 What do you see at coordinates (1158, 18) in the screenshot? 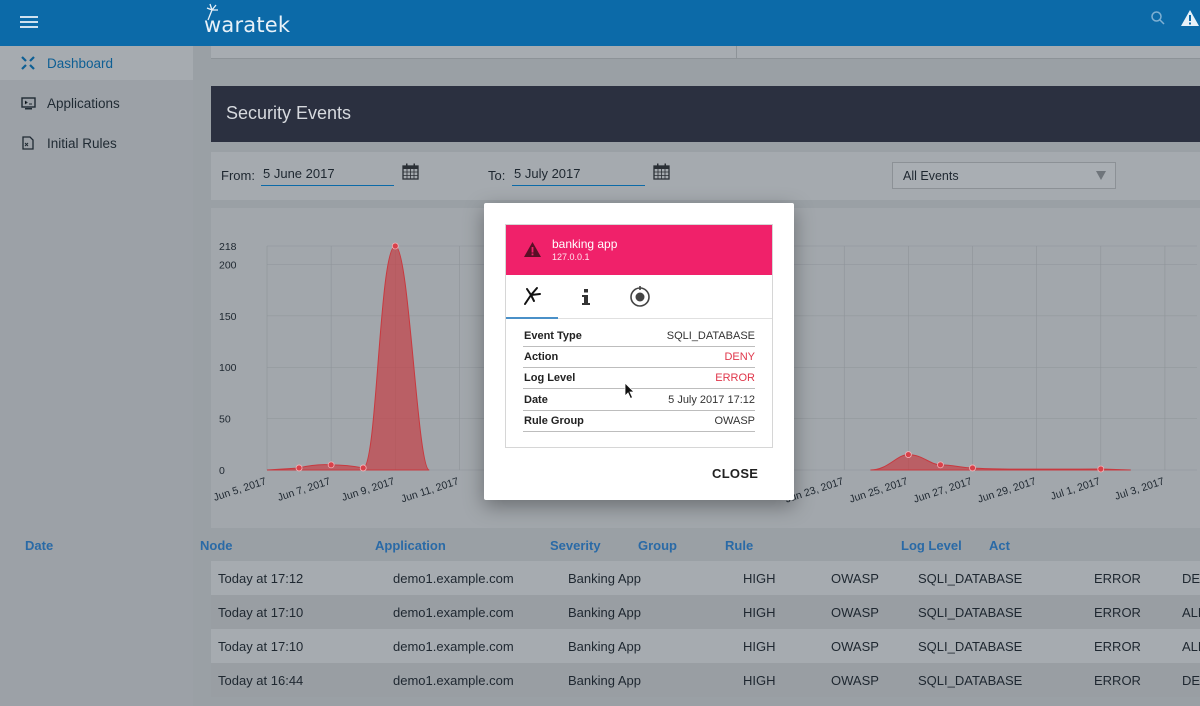
I see `search-icon` at bounding box center [1158, 18].